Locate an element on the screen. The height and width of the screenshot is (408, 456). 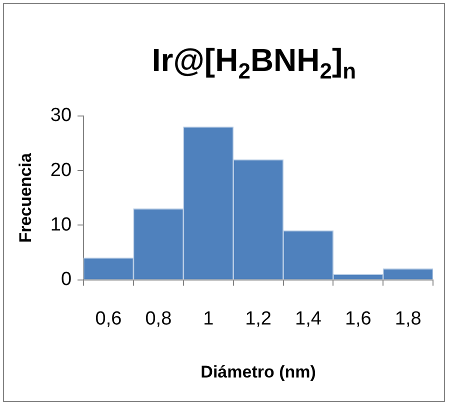
x-tick-label: 0,8 is located at coordinates (158, 319).